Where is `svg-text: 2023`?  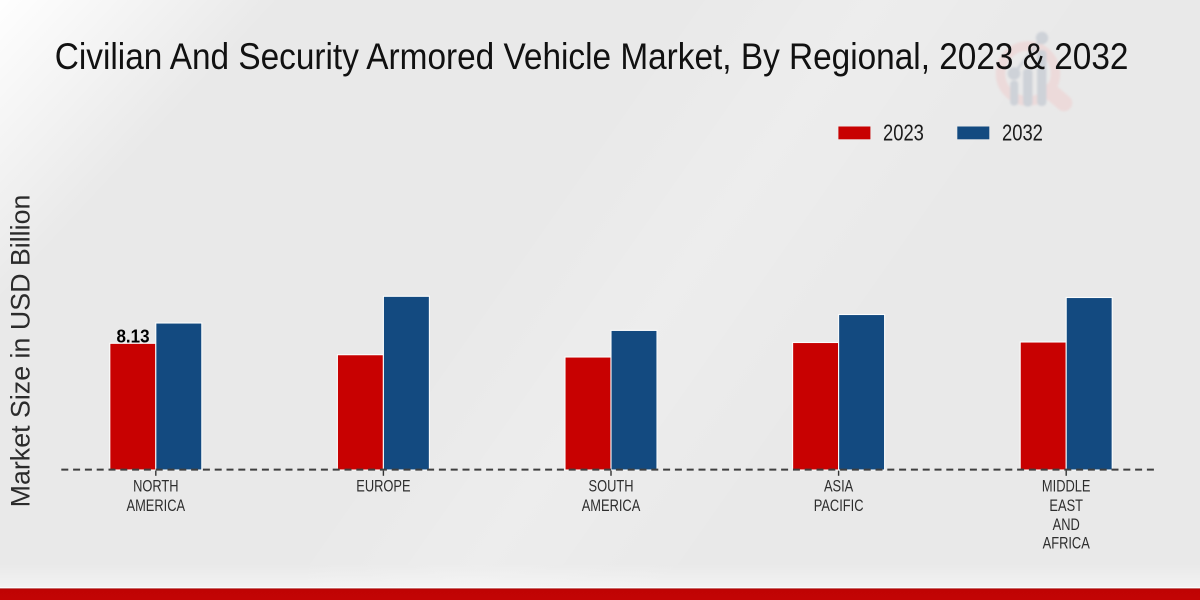 svg-text: 2023 is located at coordinates (903, 133).